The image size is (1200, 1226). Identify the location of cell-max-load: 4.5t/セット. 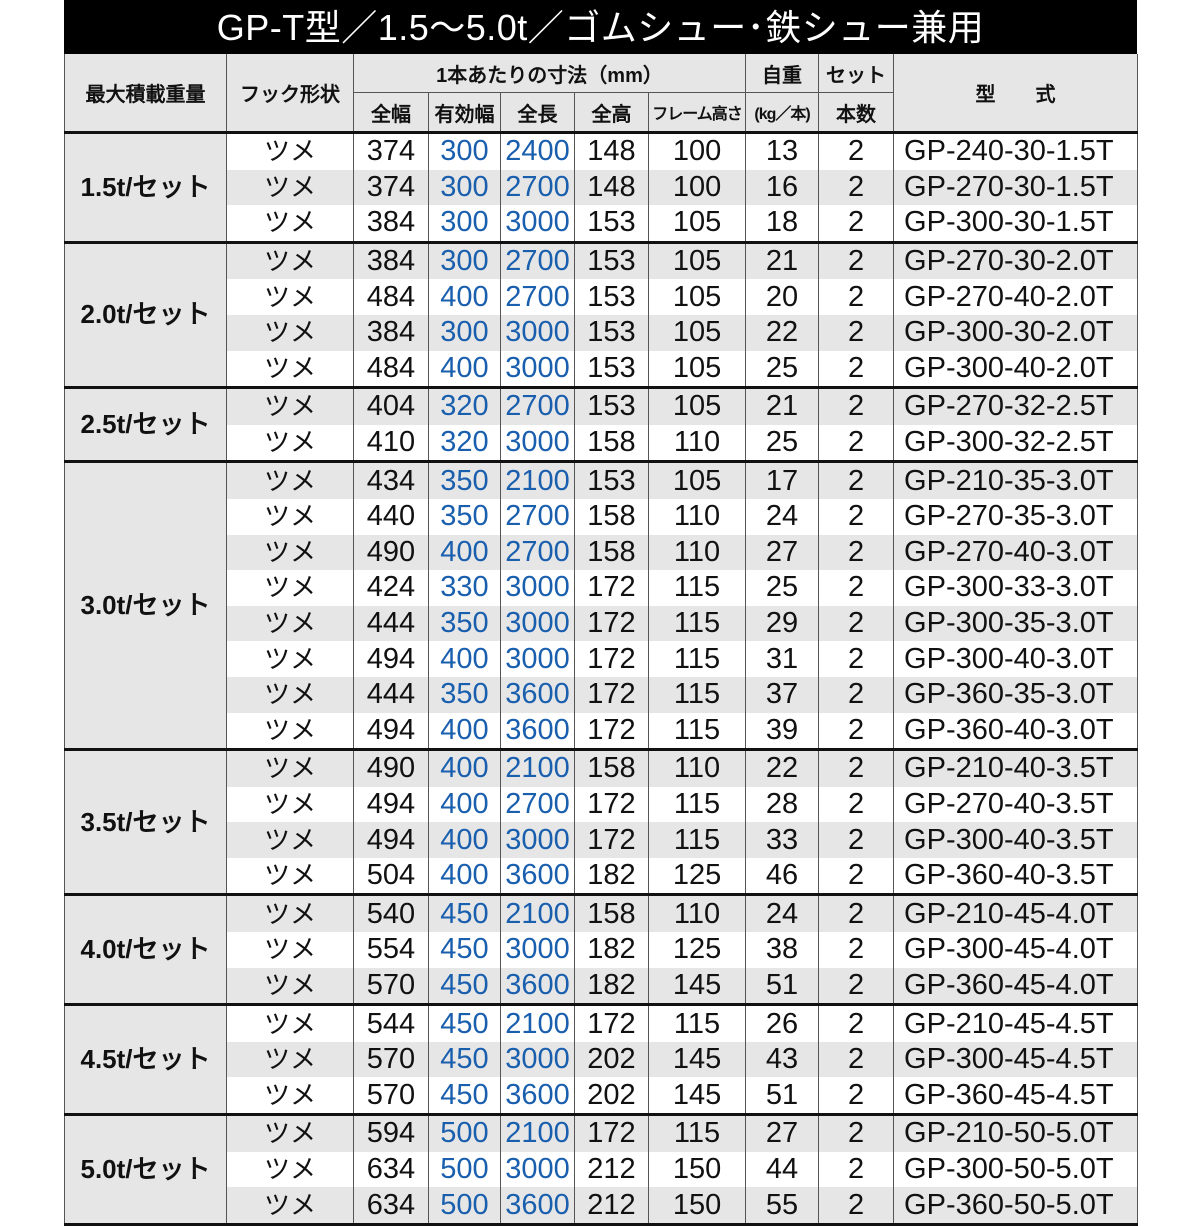
(145, 1060).